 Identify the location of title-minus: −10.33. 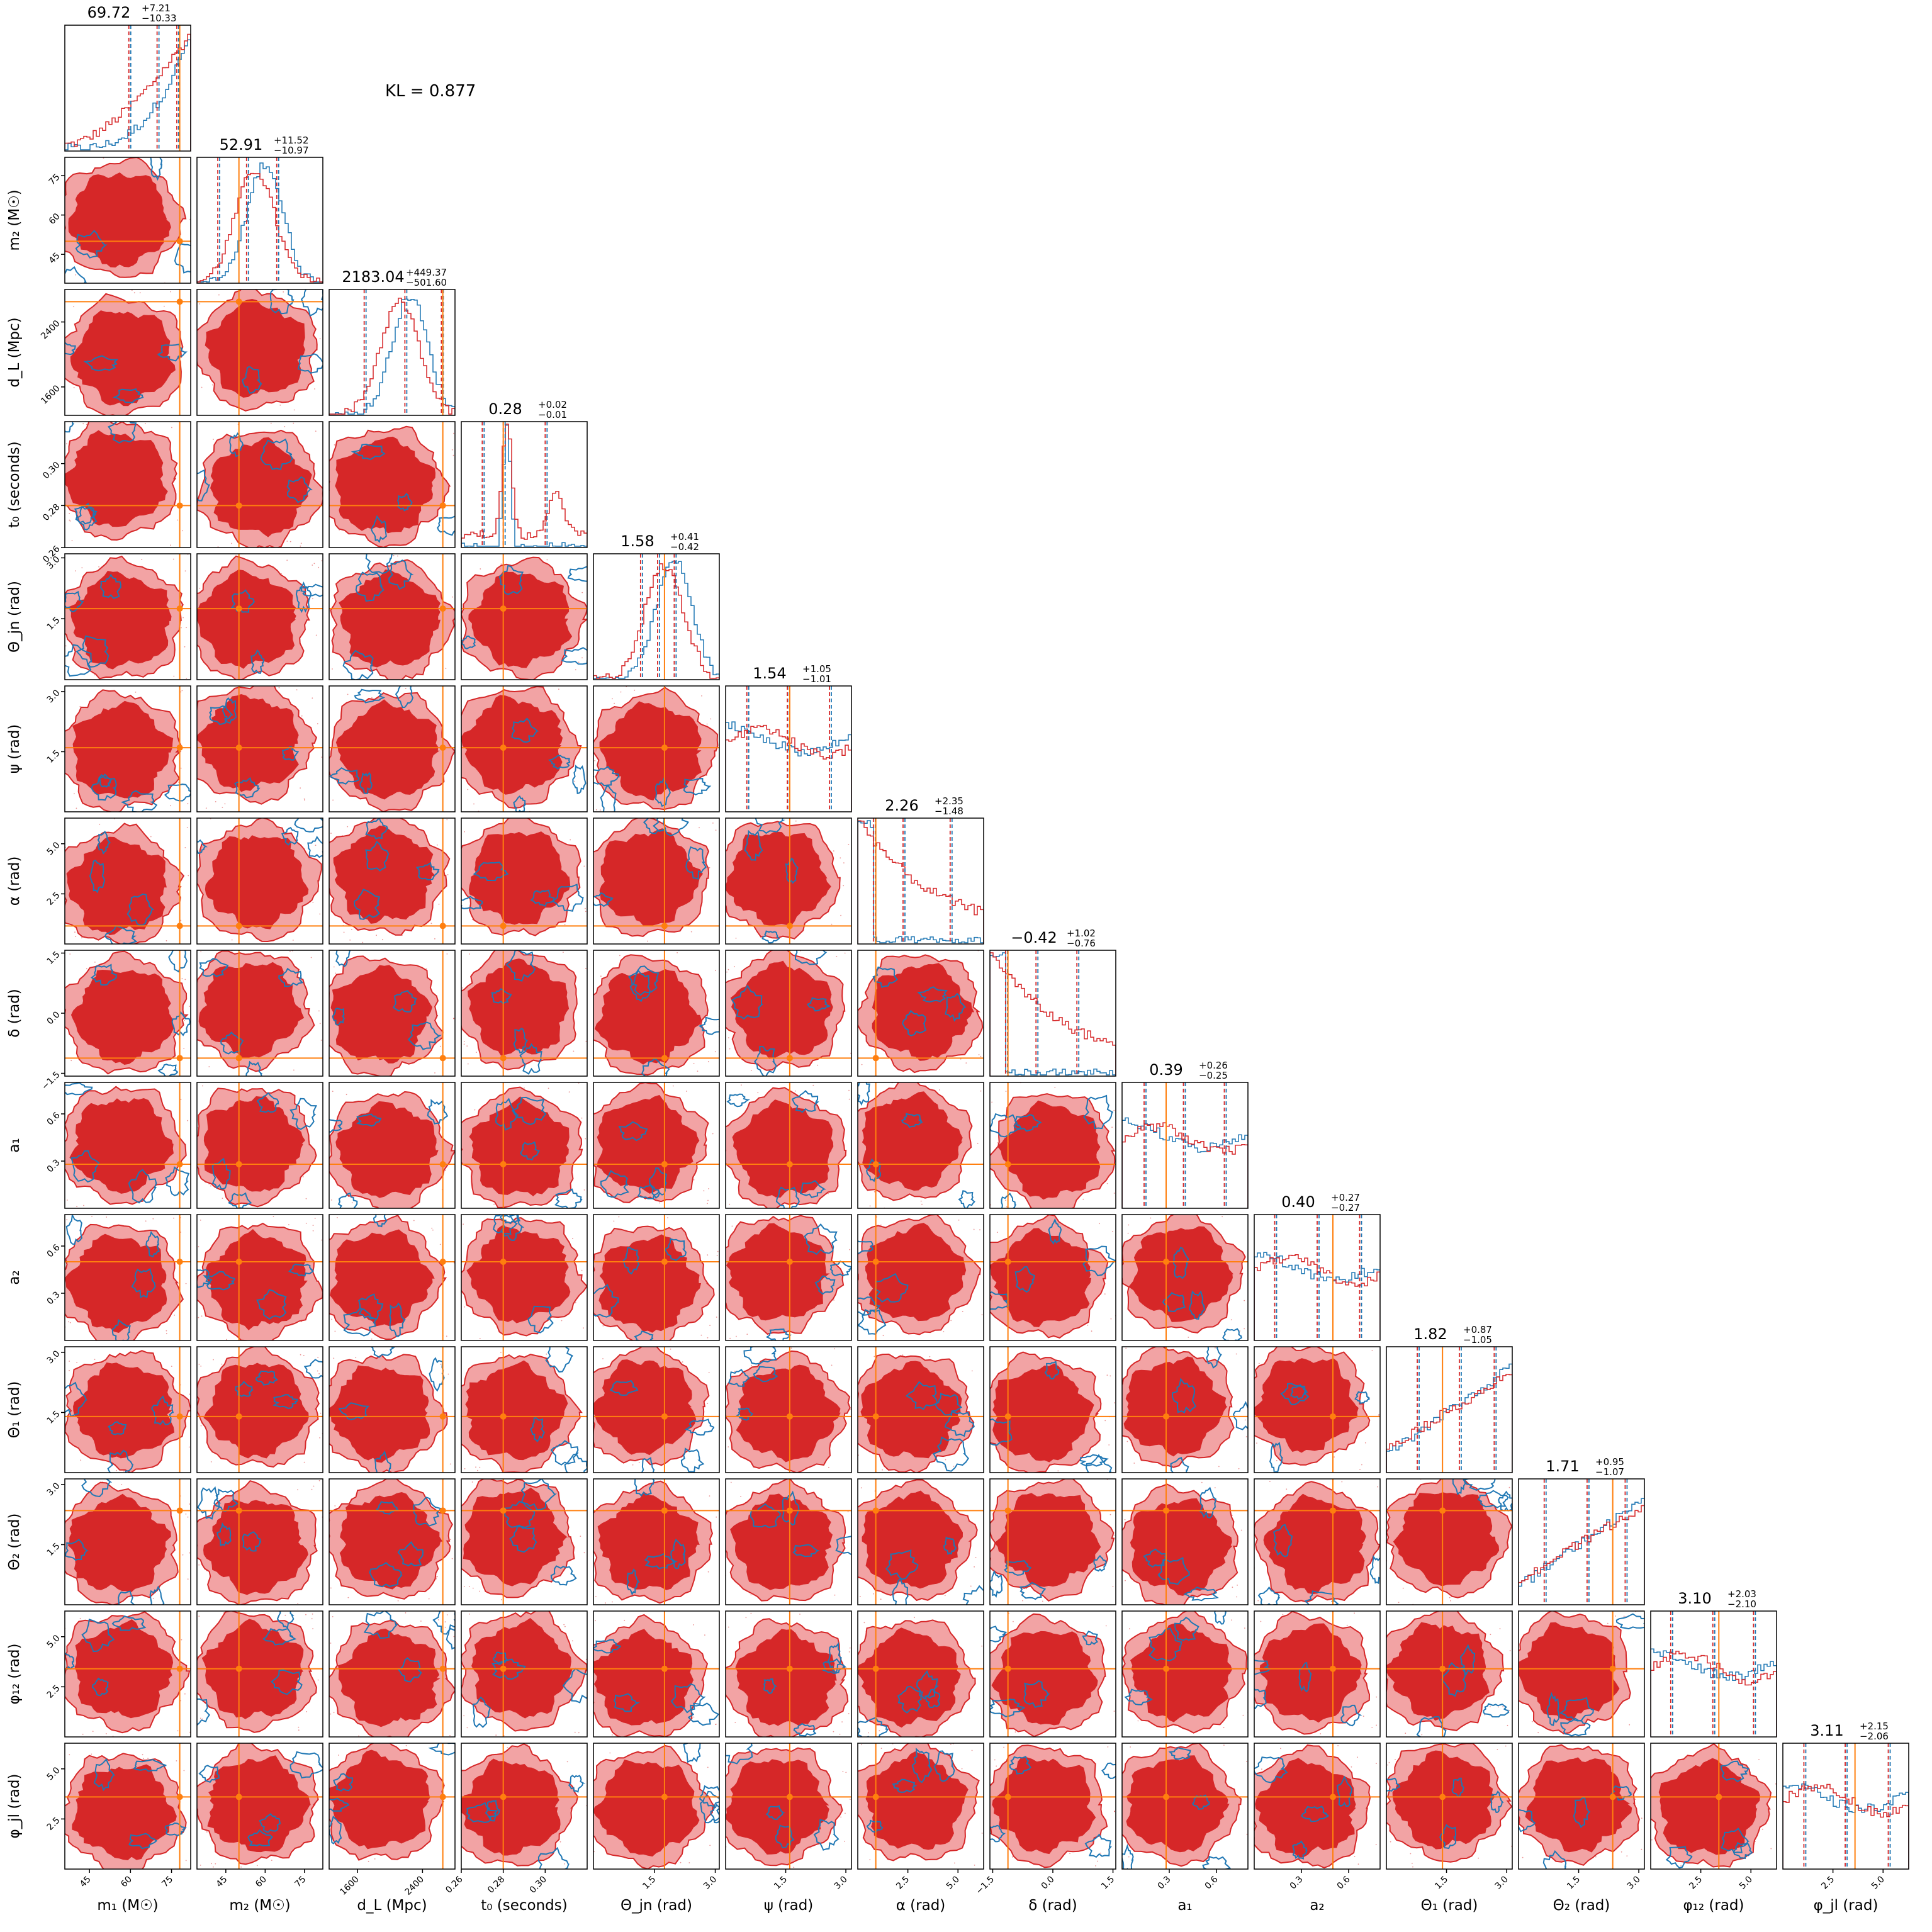
(159, 18).